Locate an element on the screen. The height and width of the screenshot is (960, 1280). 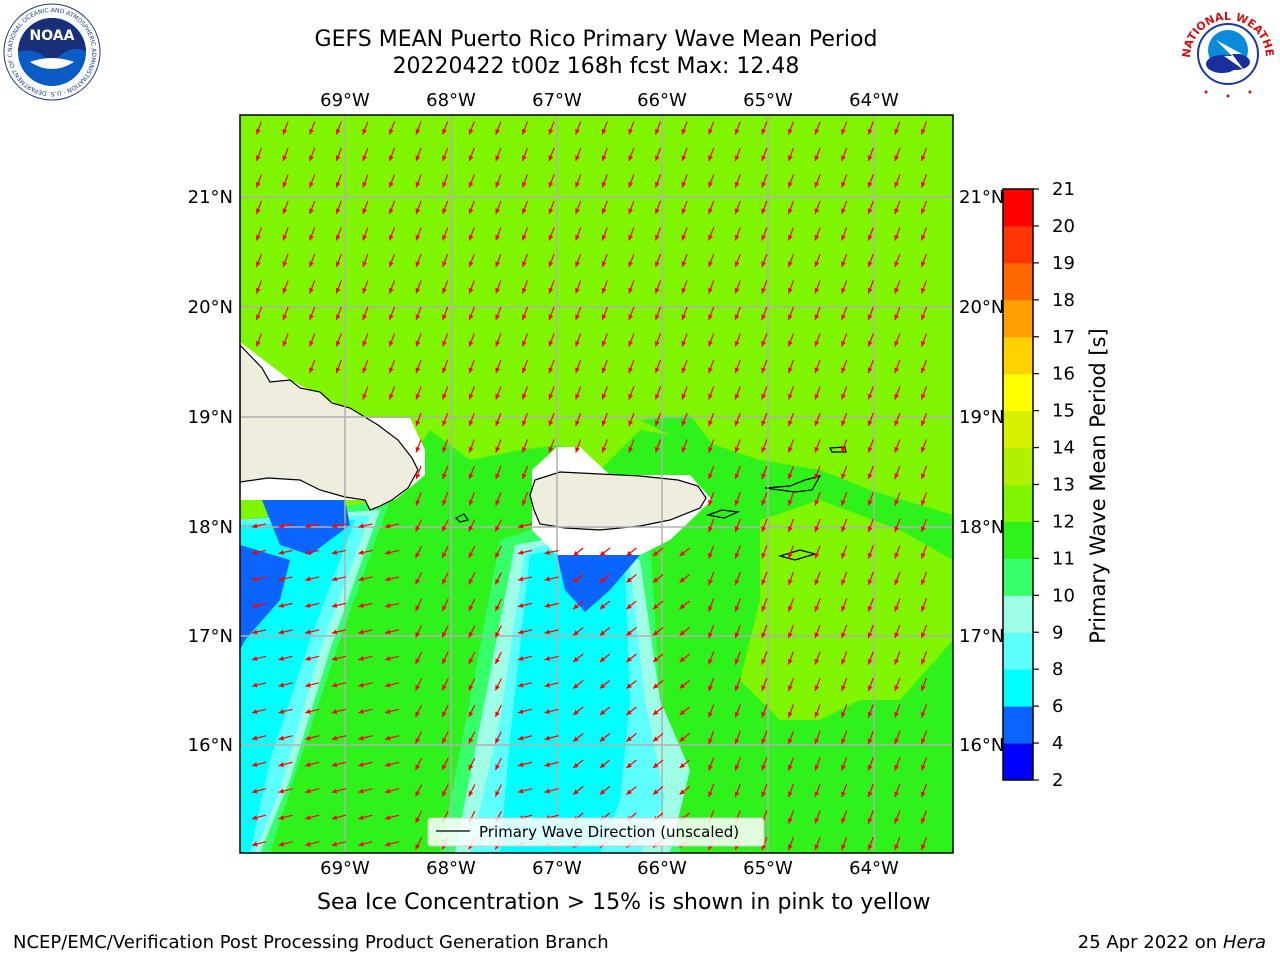
colorbar-label: Primary Wave Mean Period [s] is located at coordinates (1098, 486).